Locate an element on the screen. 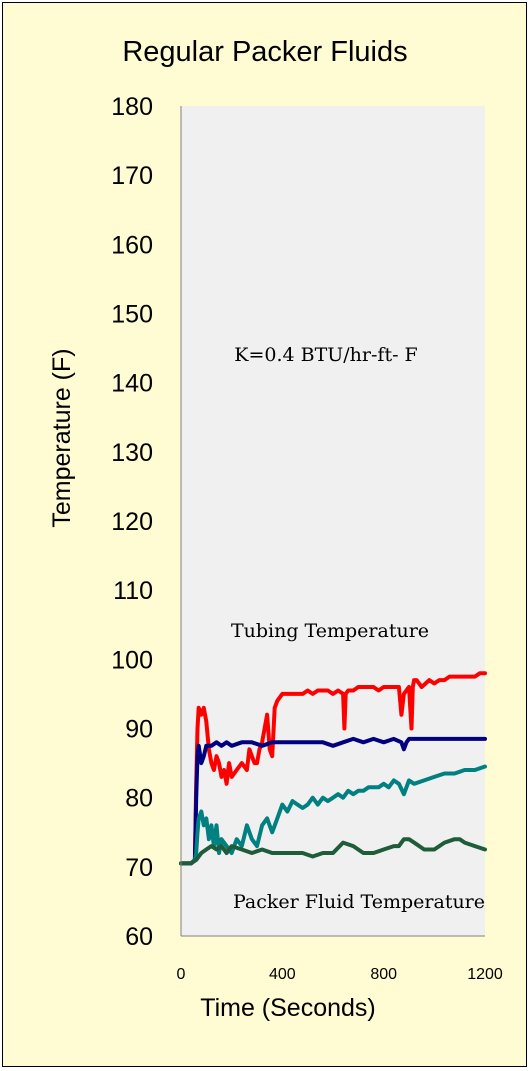 Image resolution: width=531 pixels, height=1071 pixels. y-tick-label: 140 is located at coordinates (132, 384).